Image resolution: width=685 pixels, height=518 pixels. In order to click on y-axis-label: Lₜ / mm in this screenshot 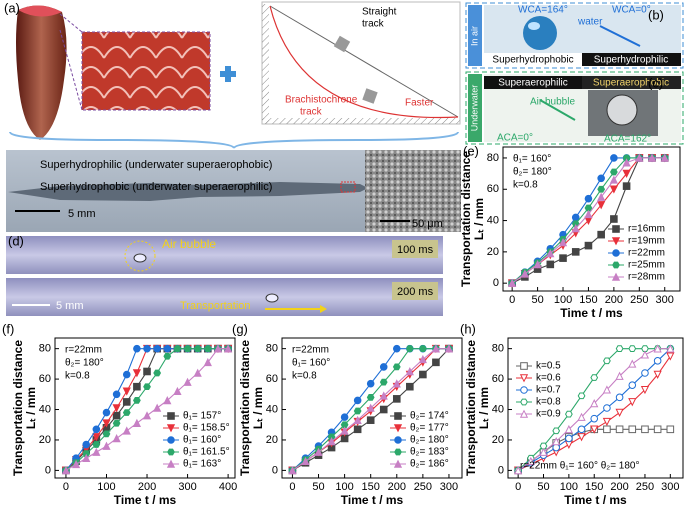, I will do `click(479, 219)`.